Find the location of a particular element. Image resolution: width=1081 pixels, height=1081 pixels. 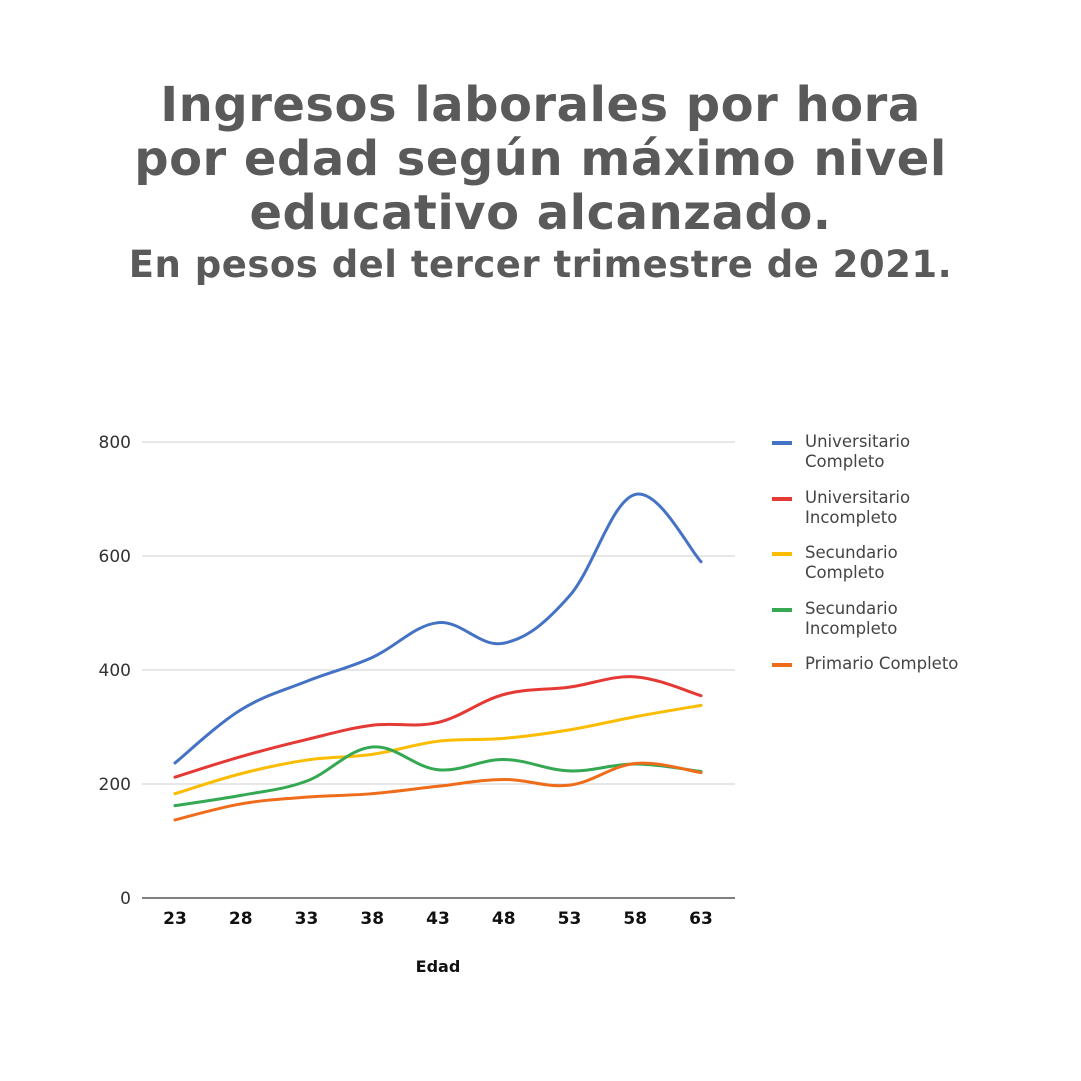

chart-title-line-3: educativo alcanzado. is located at coordinates (540, 213).